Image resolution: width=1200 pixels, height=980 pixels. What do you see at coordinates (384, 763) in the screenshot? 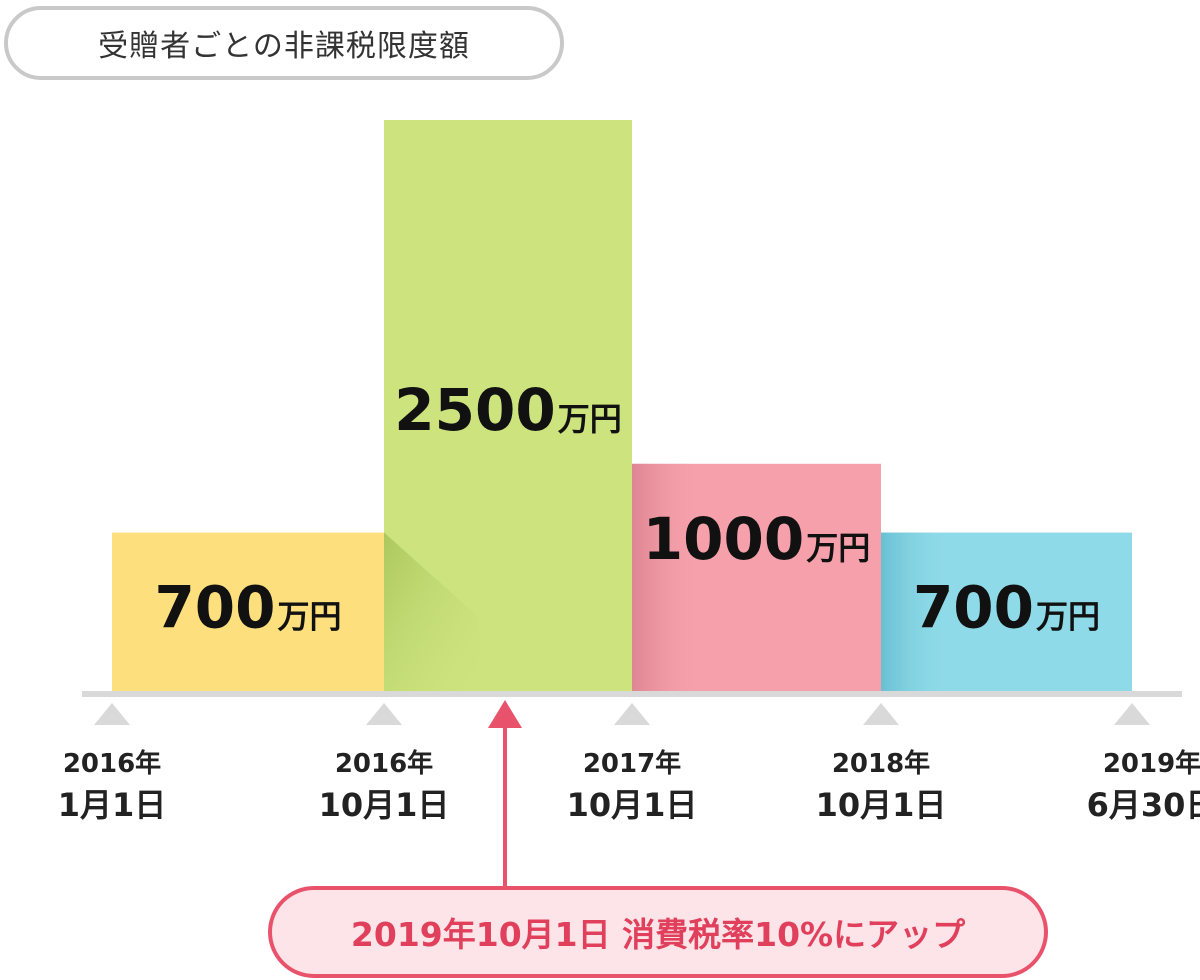
I see `tick-year-2: 2016年` at bounding box center [384, 763].